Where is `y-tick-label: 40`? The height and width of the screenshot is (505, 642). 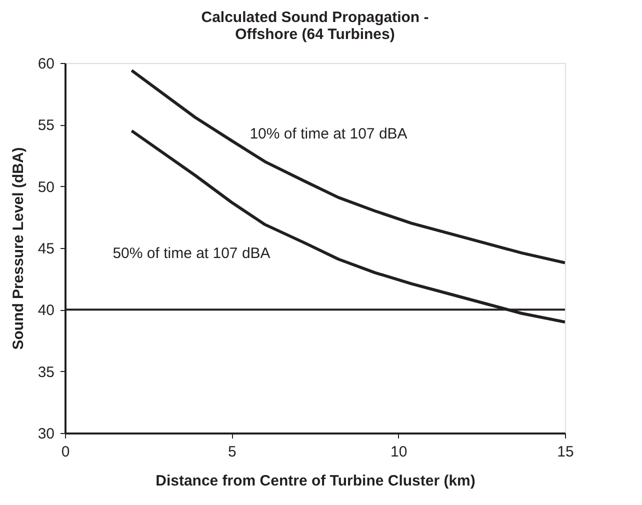 y-tick-label: 40 is located at coordinates (46, 311).